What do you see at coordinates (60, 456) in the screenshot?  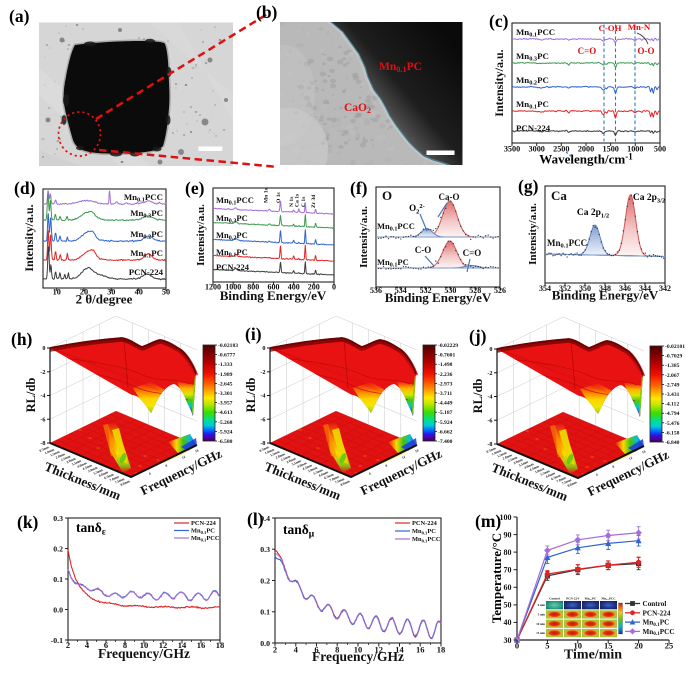 I see `svg-text: 2.0mm` at bounding box center [60, 456].